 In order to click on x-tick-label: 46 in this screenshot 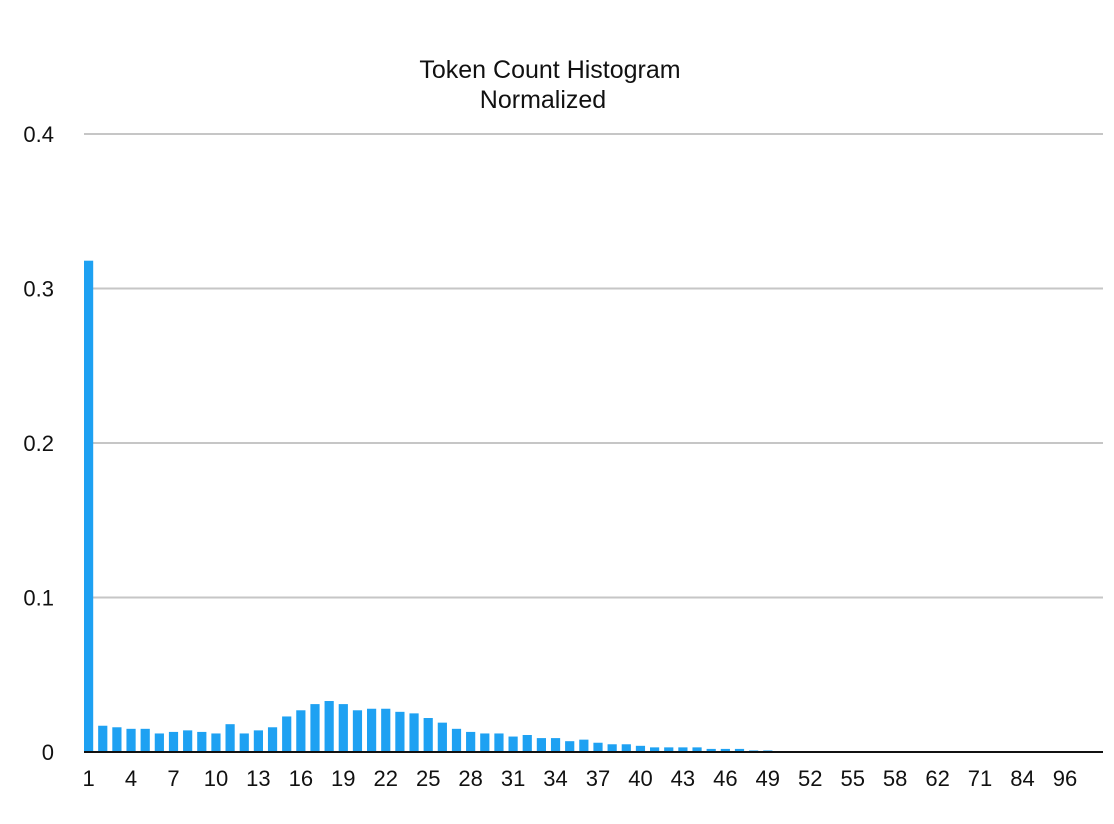, I will do `click(725, 778)`.